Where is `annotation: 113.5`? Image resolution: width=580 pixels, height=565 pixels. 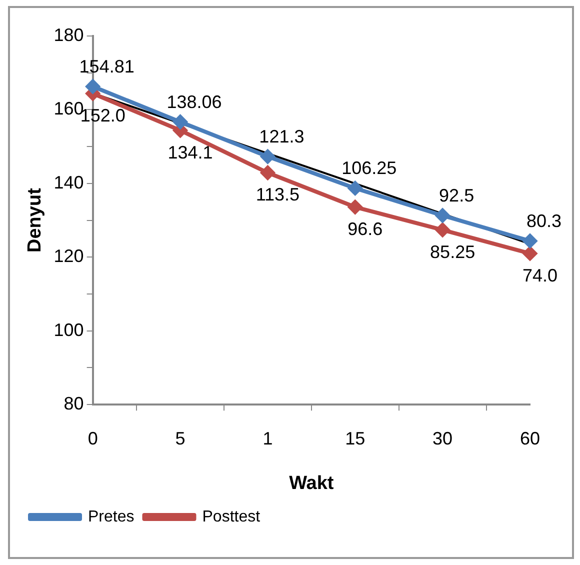
annotation: 113.5 is located at coordinates (278, 194).